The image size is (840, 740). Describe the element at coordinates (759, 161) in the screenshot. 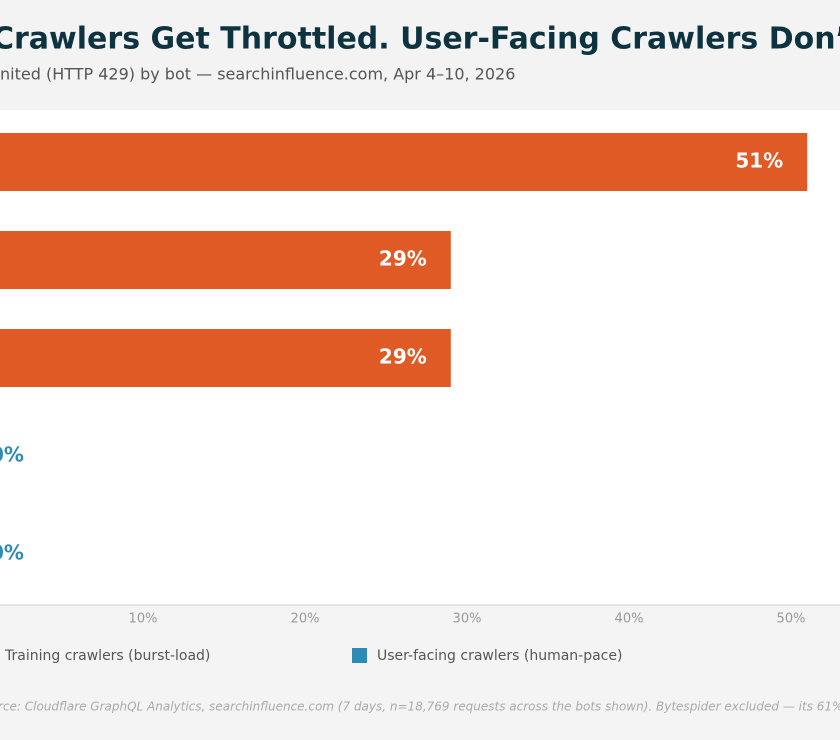

I see `value-label: 51%` at that location.